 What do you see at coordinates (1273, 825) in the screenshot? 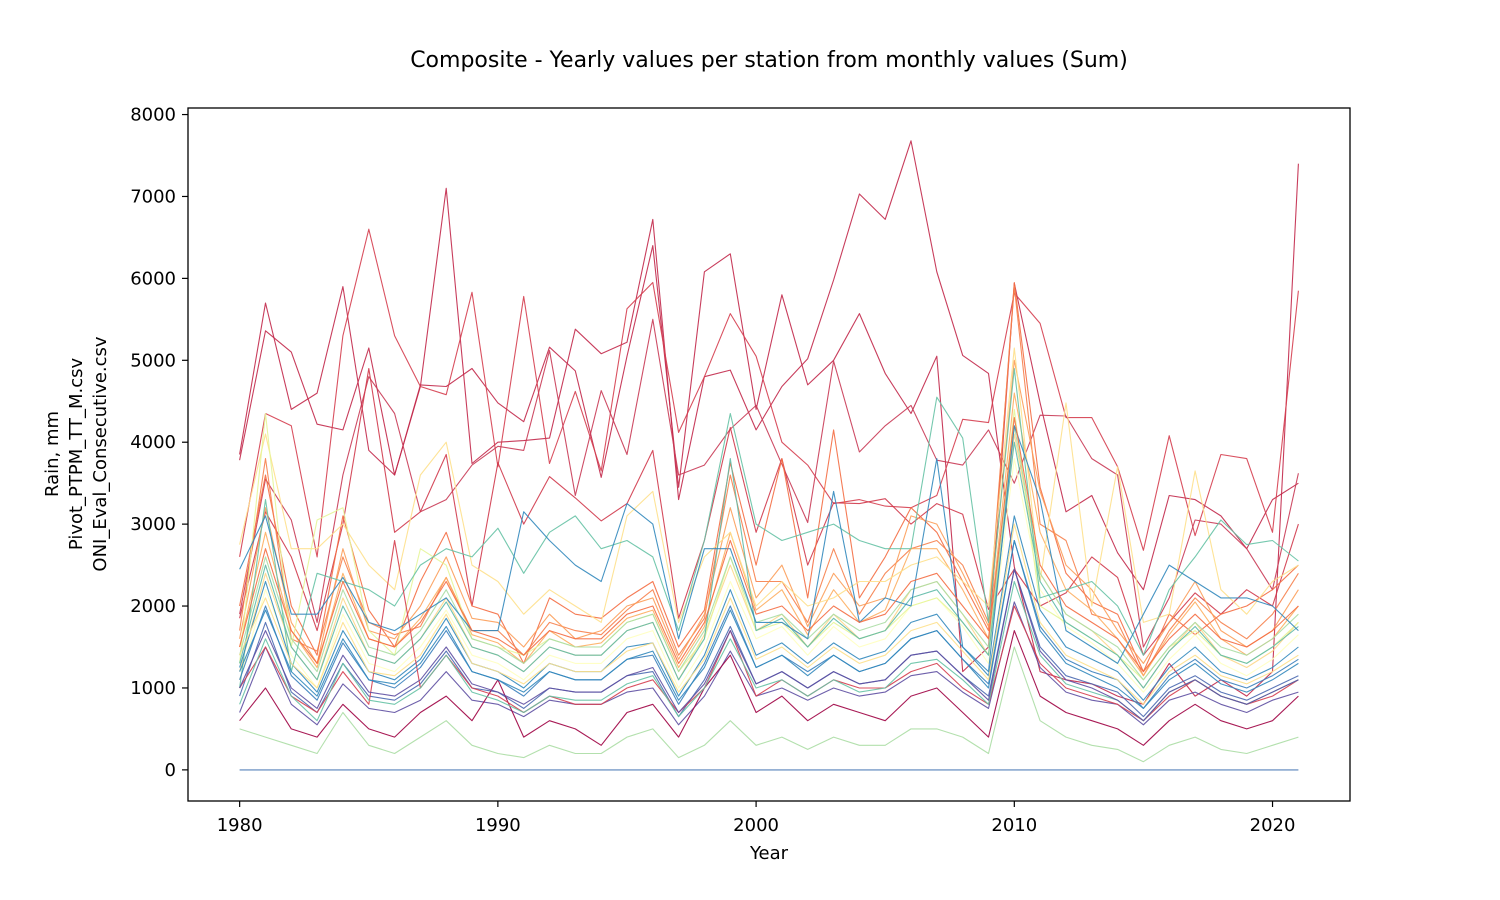
I see `x-tick-label: 2020` at bounding box center [1273, 825].